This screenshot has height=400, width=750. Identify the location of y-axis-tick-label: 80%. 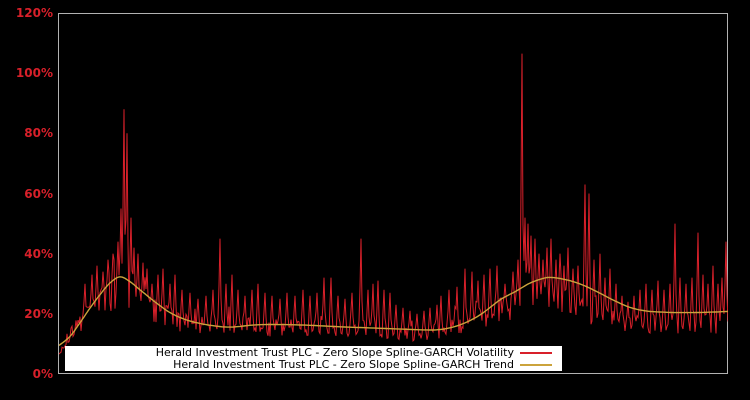
(38, 133).